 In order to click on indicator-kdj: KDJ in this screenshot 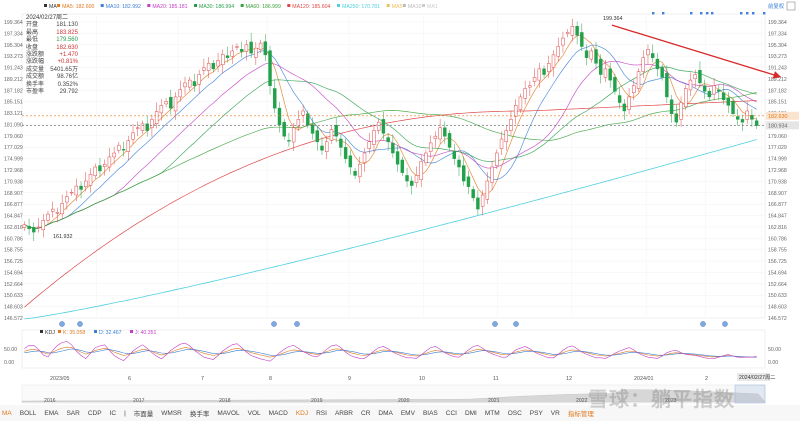, I will do `click(302, 413)`.